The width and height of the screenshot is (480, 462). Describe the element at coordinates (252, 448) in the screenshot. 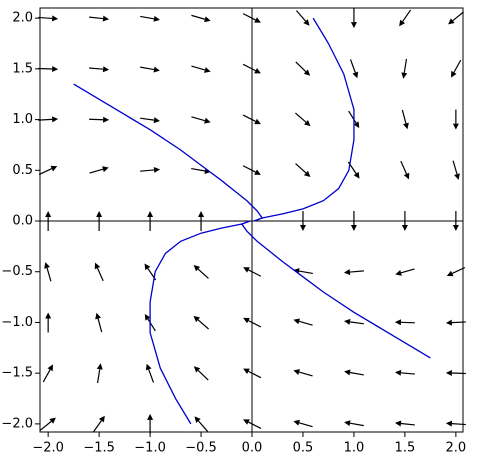

I see `x-tick-label: 0.0` at that location.